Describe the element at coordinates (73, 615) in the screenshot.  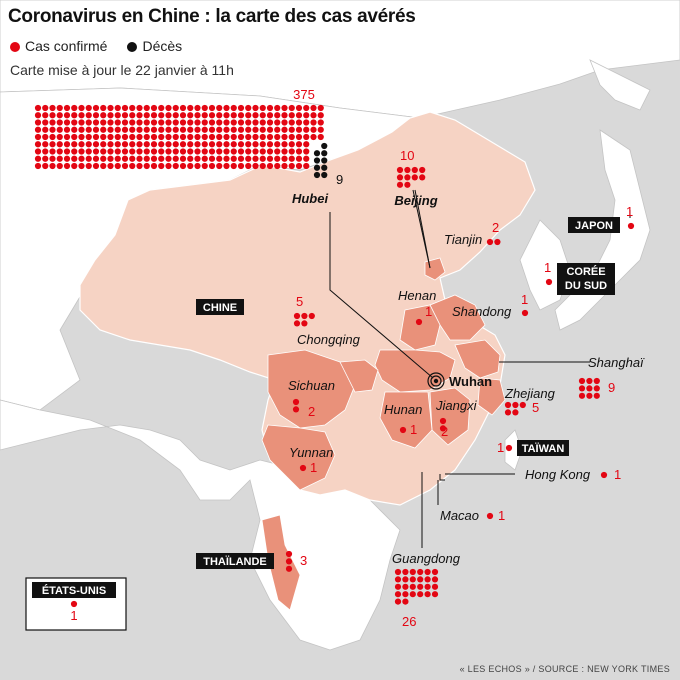
I see `usa-count: 1` at that location.